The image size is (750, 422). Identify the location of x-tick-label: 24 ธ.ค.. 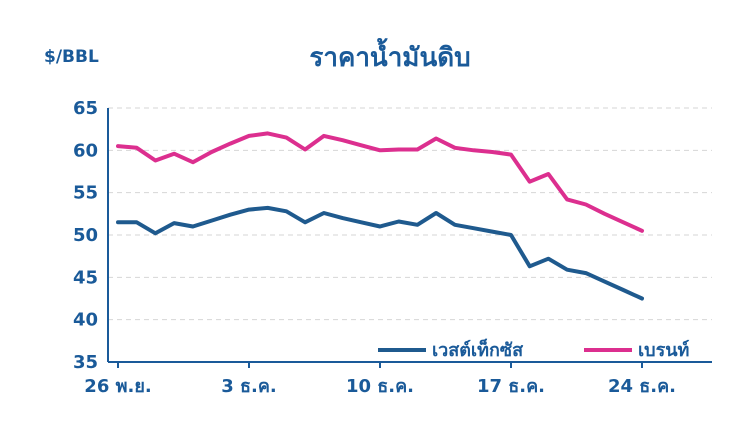
(642, 386).